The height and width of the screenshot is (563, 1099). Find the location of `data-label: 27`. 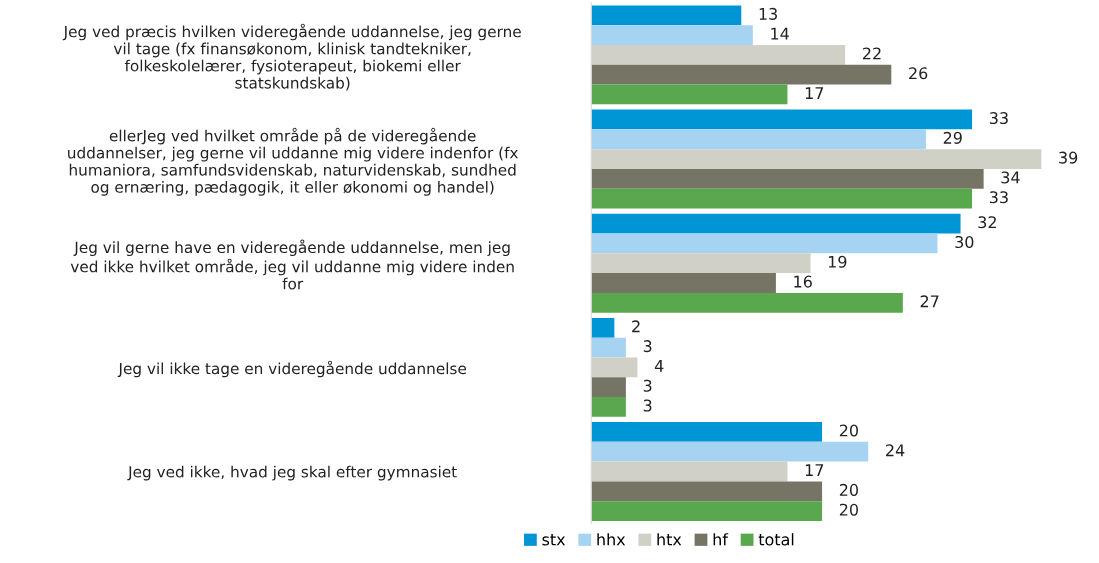

data-label: 27 is located at coordinates (929, 301).